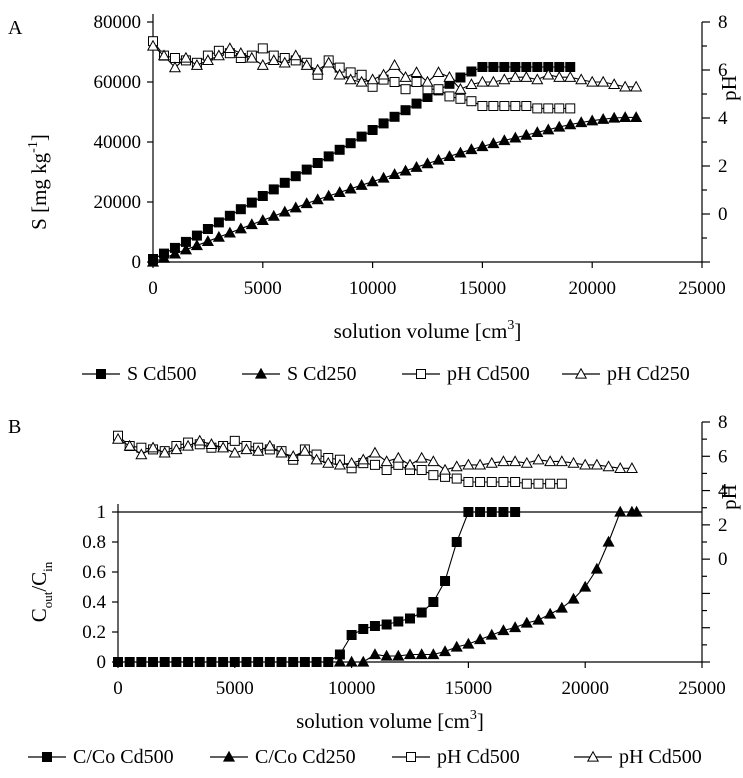 This screenshot has width=743, height=778. Describe the element at coordinates (118, 202) in the screenshot. I see `y-tick-label: 20000` at that location.